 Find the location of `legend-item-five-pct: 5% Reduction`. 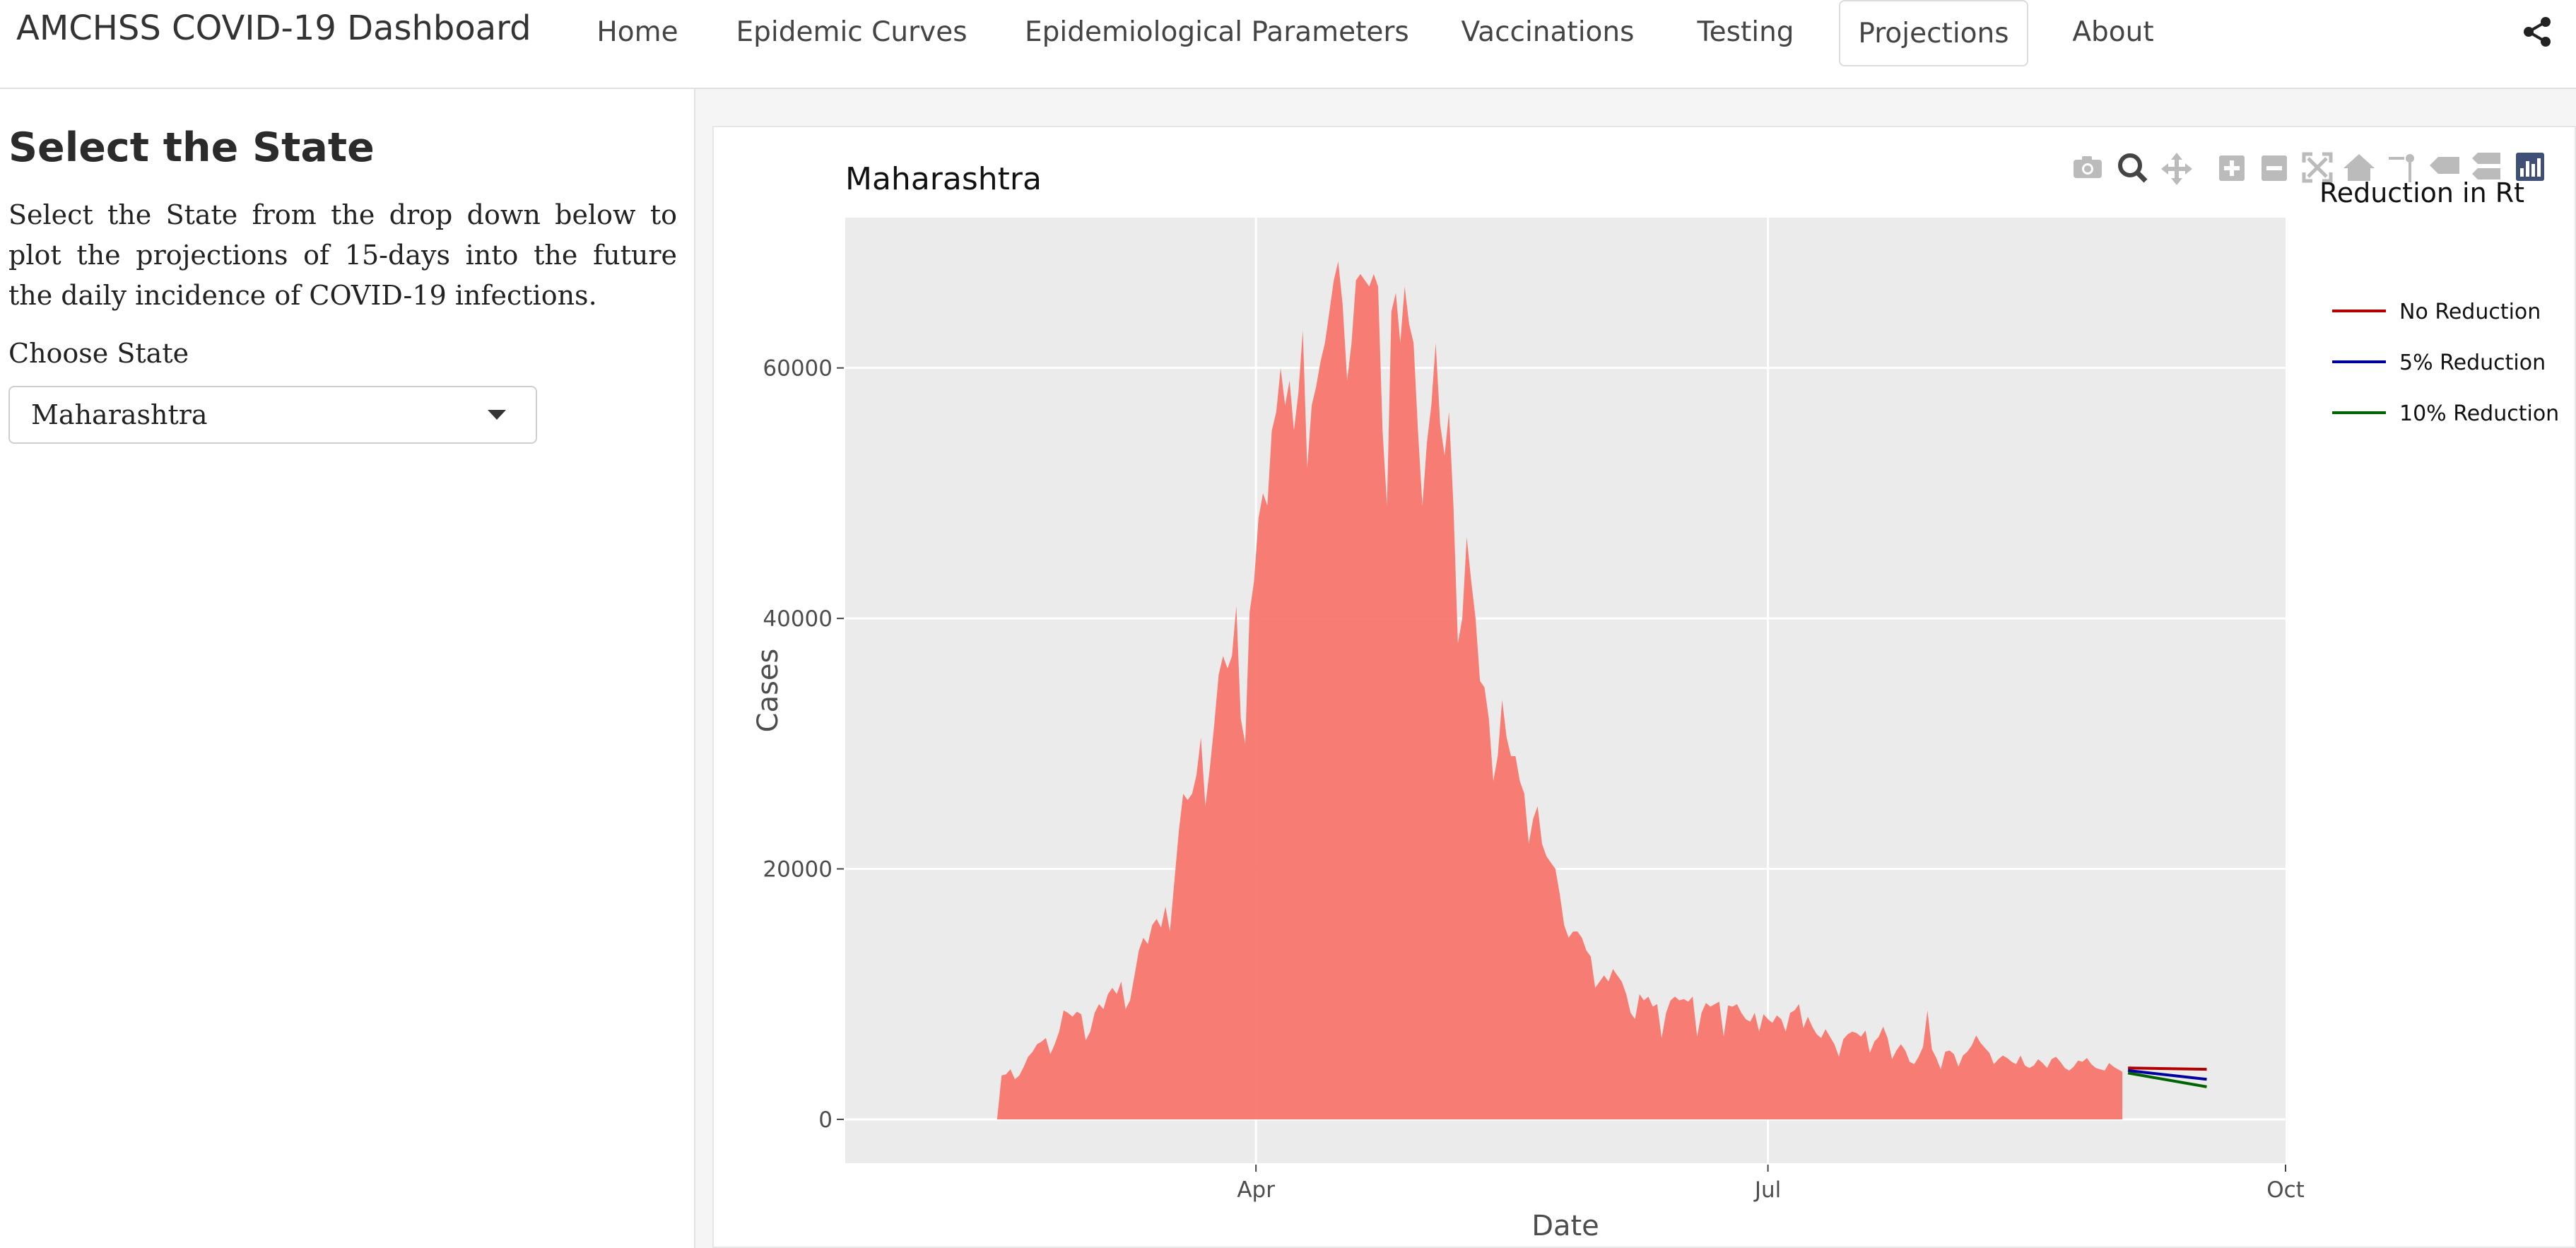

legend-item-five-pct: 5% Reduction is located at coordinates (2439, 363).